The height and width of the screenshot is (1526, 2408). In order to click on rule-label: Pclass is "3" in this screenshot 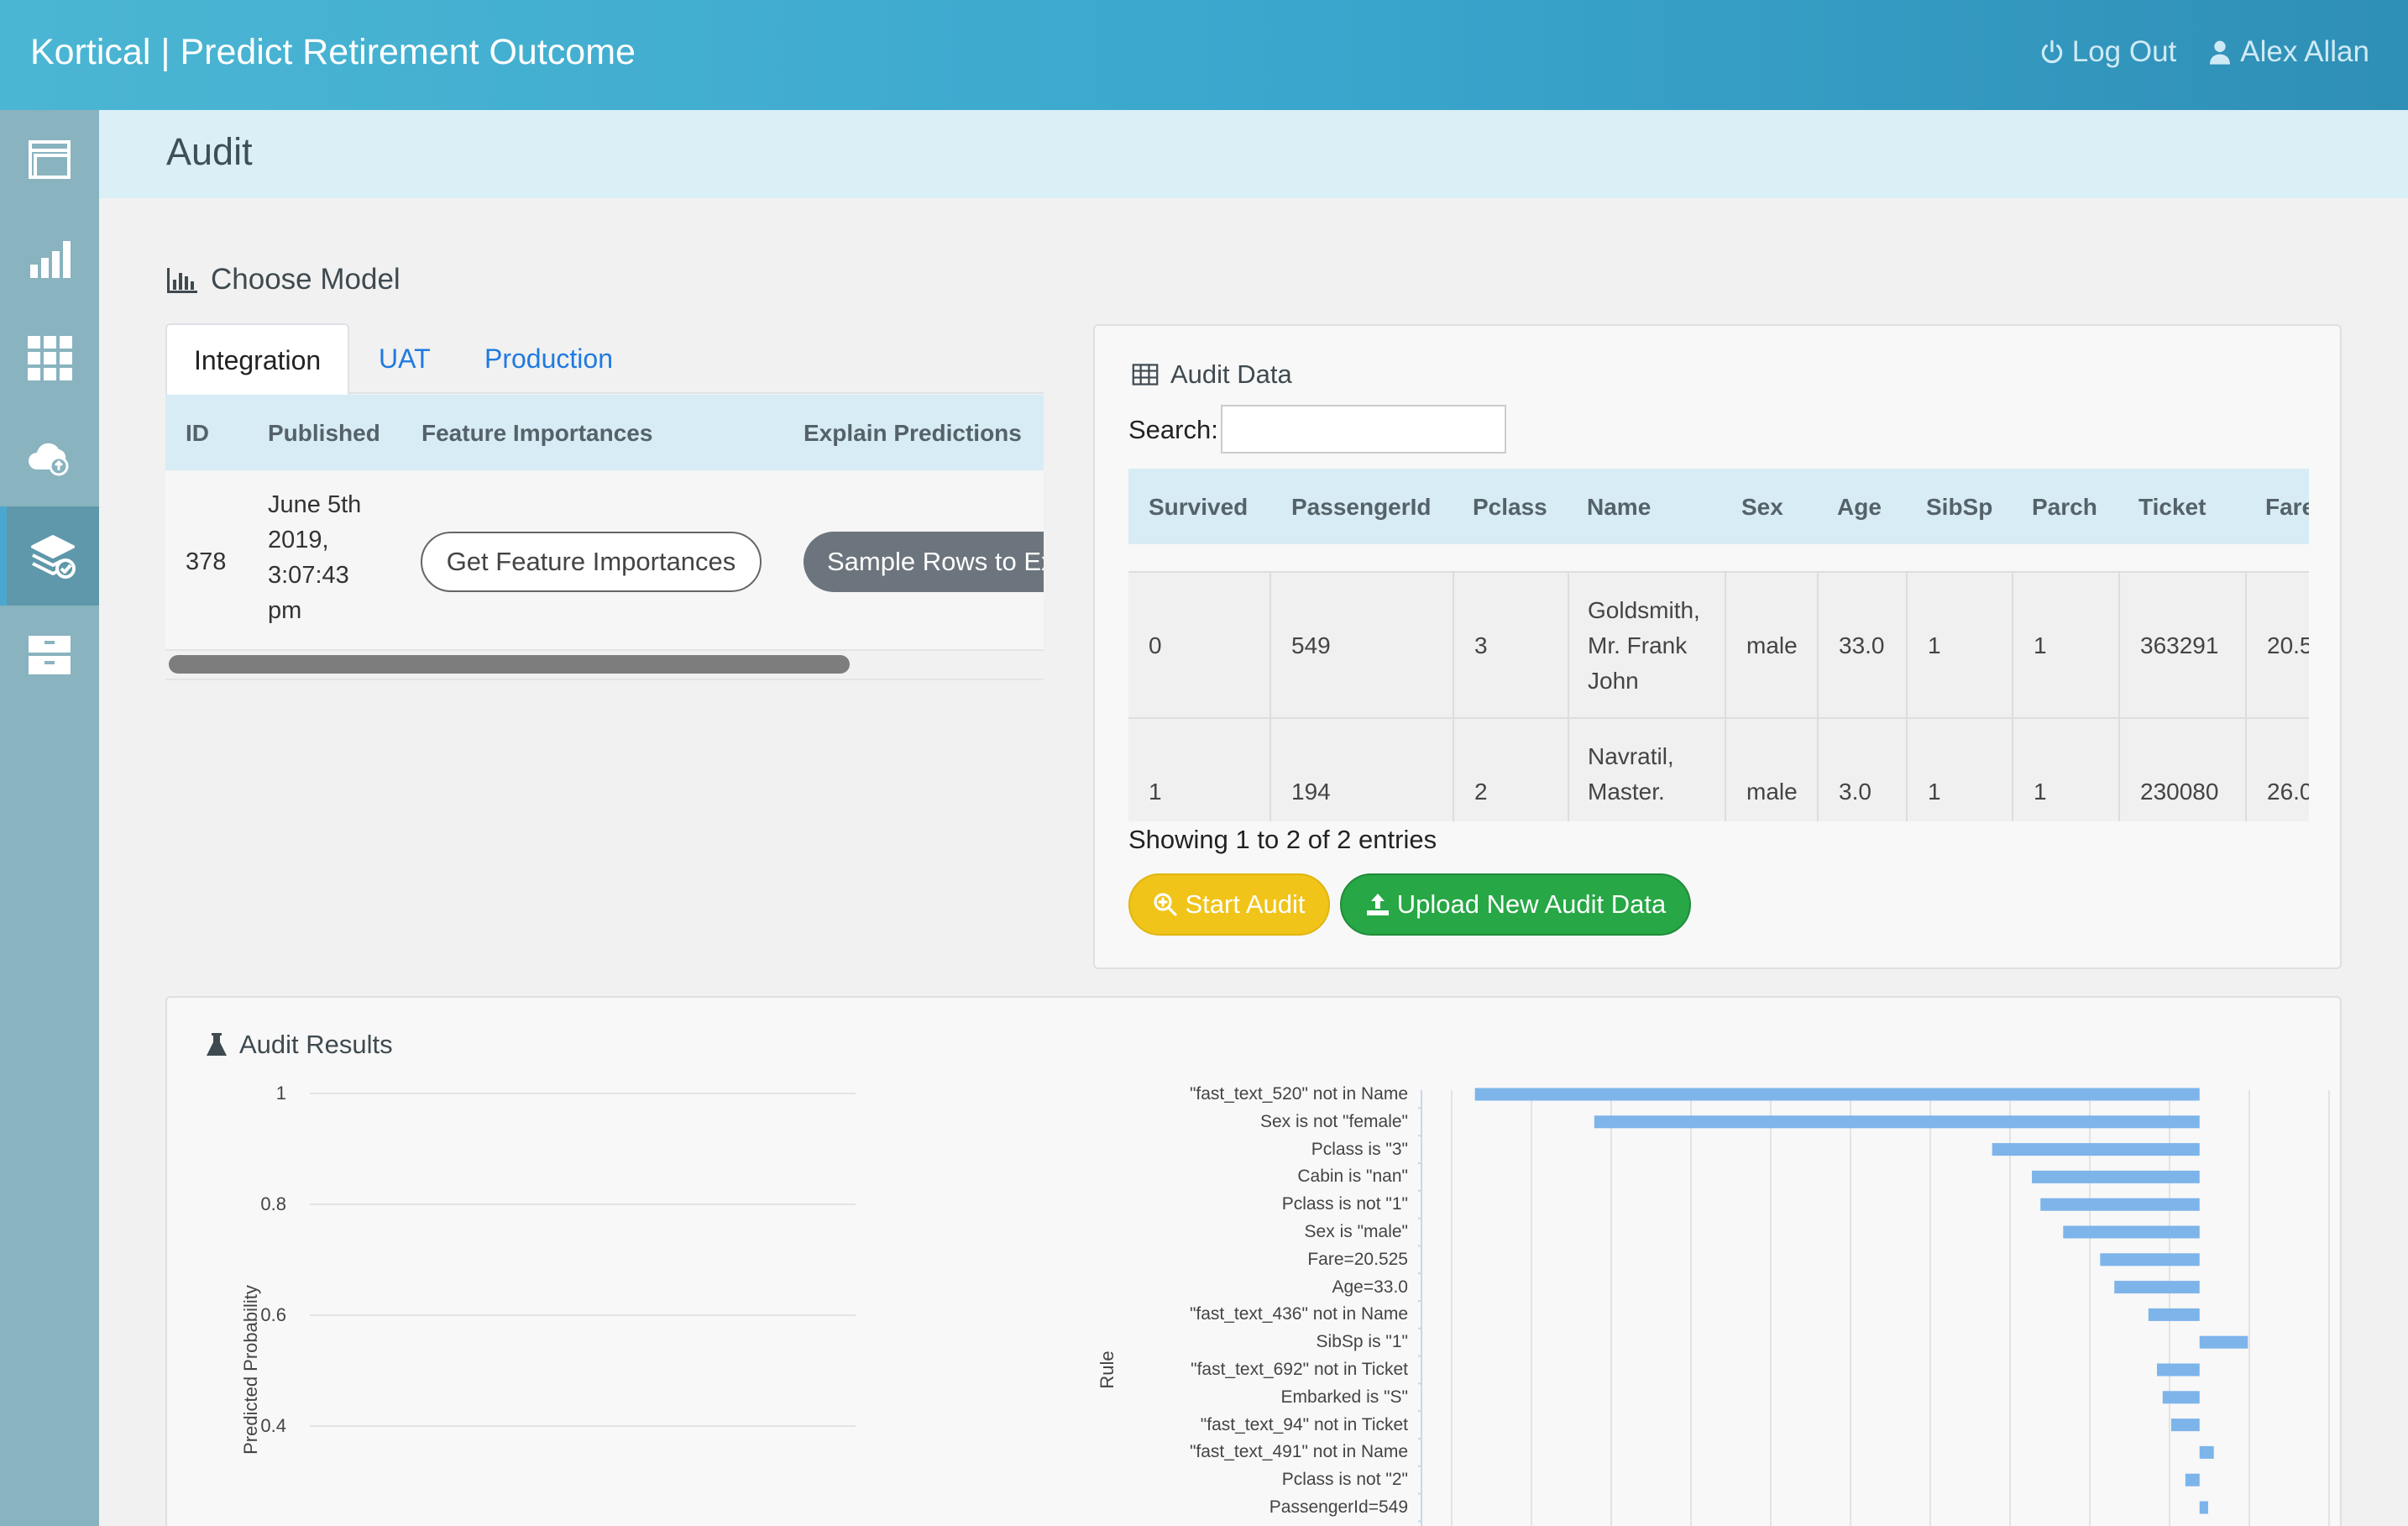, I will do `click(1359, 1149)`.